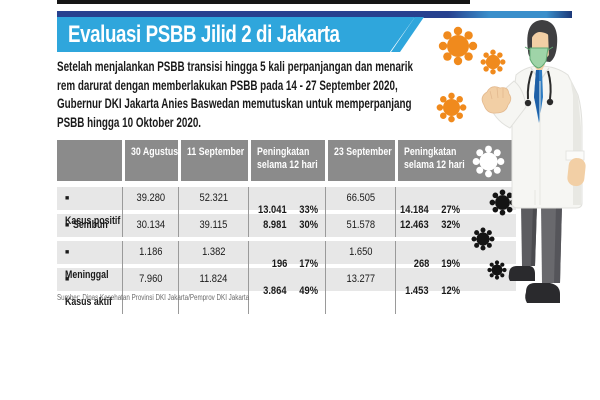  I want to click on row-label: Meninggal, so click(87, 275).